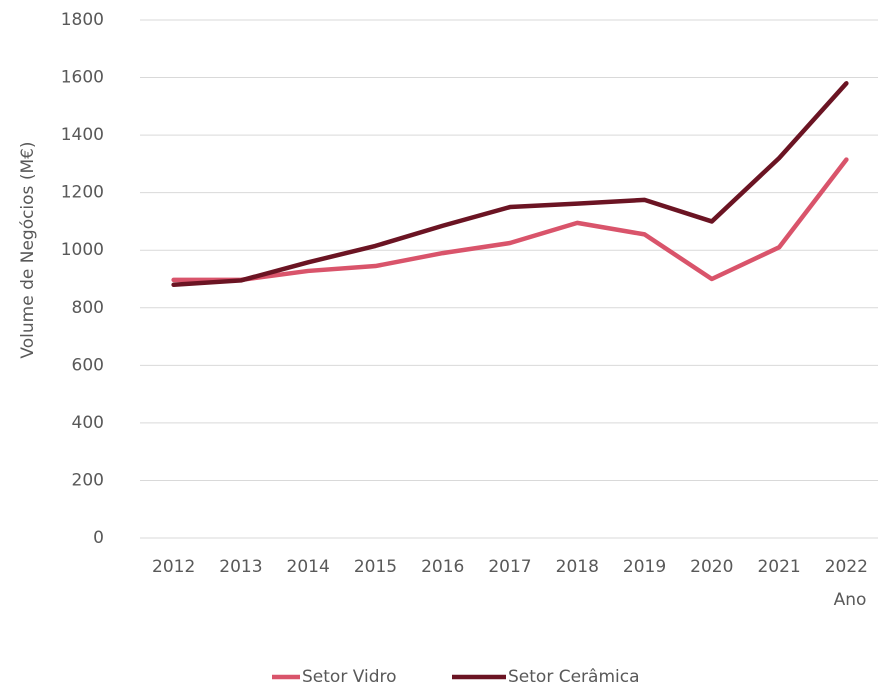  Describe the element at coordinates (88, 365) in the screenshot. I see `y-tick-label: 600` at that location.